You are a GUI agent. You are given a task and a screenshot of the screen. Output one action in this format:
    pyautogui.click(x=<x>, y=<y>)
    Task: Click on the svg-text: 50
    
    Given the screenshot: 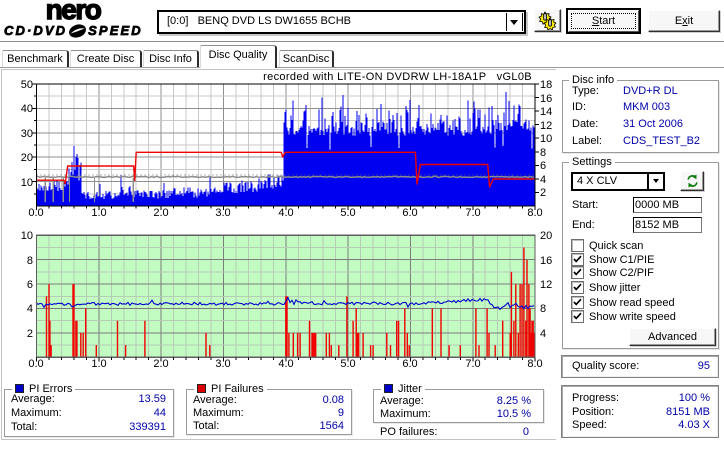 What is the action you would take?
    pyautogui.click(x=27, y=85)
    